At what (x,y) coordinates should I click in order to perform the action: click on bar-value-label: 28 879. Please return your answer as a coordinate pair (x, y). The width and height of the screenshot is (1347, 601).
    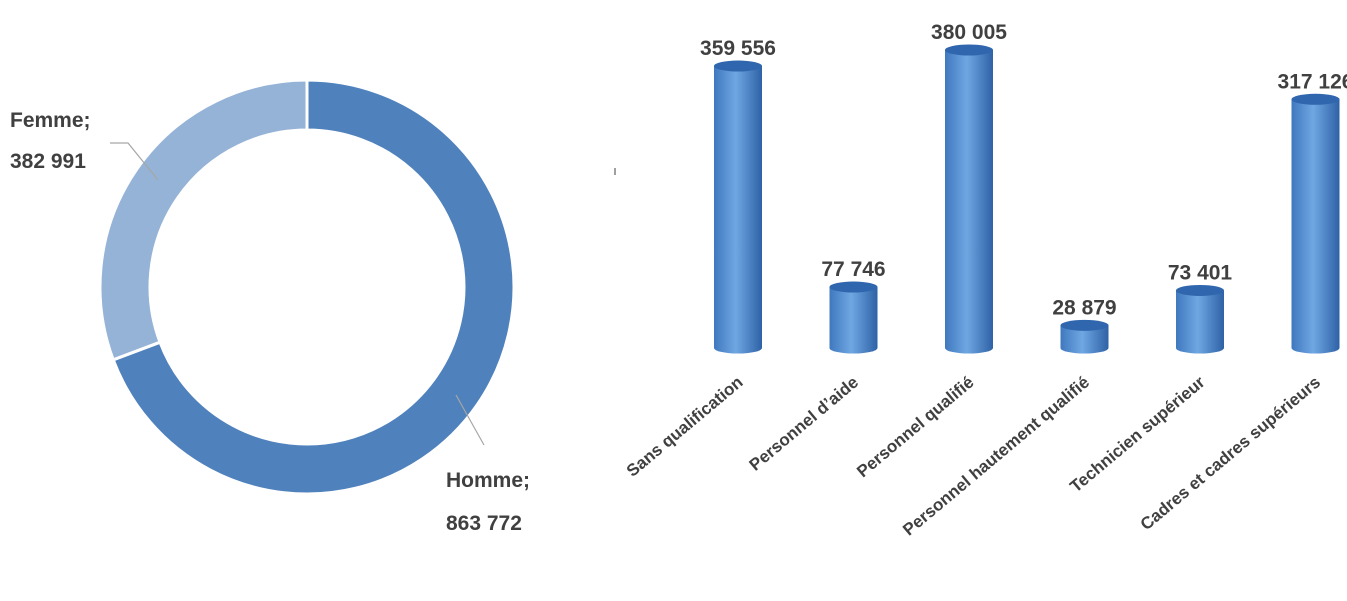
    Looking at the image, I should click on (1084, 307).